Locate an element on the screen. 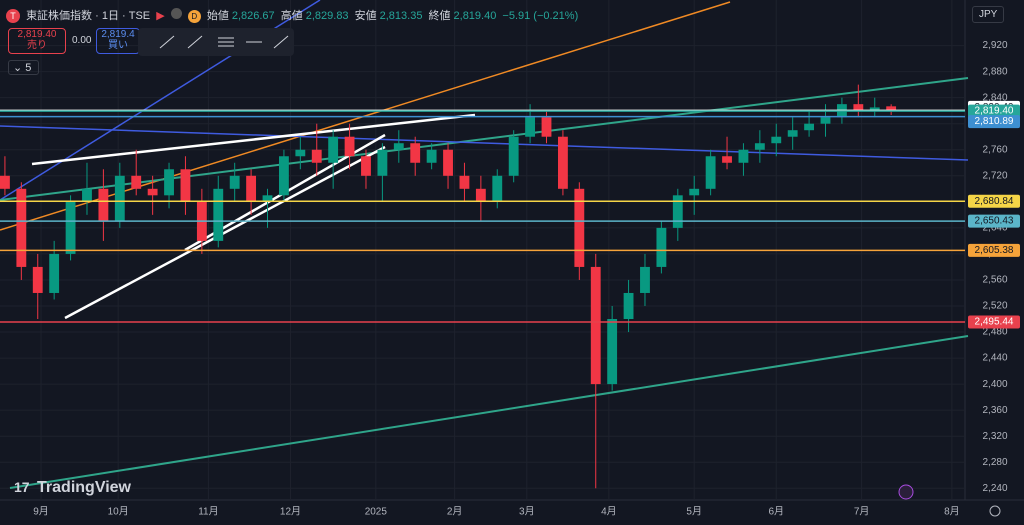  x-tick-label: 9月 is located at coordinates (41, 512).